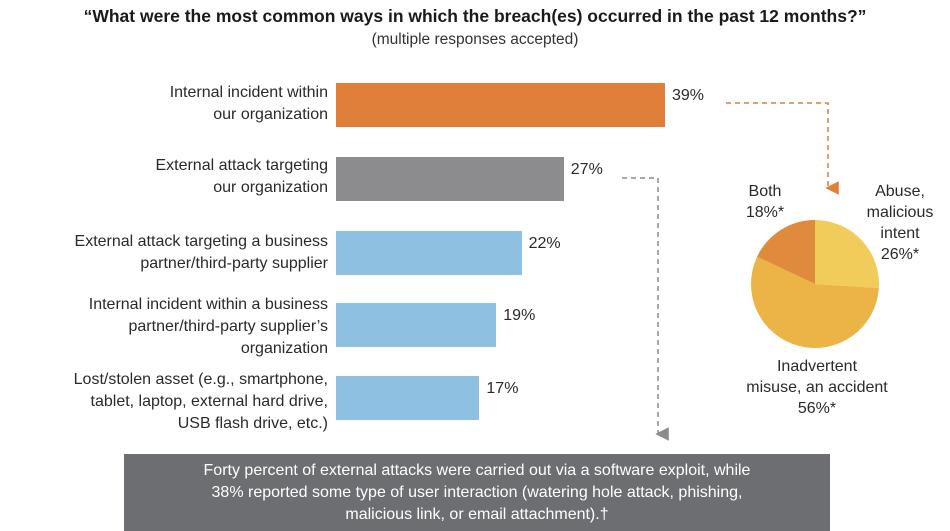  What do you see at coordinates (765, 202) in the screenshot?
I see `pie-slice-label: Both 18%*` at bounding box center [765, 202].